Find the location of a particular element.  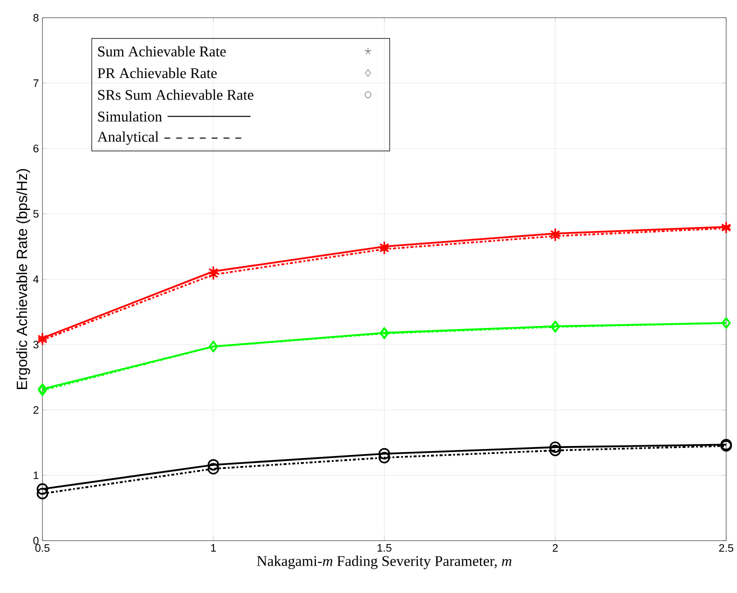

x-tick-label: 1 is located at coordinates (213, 548).